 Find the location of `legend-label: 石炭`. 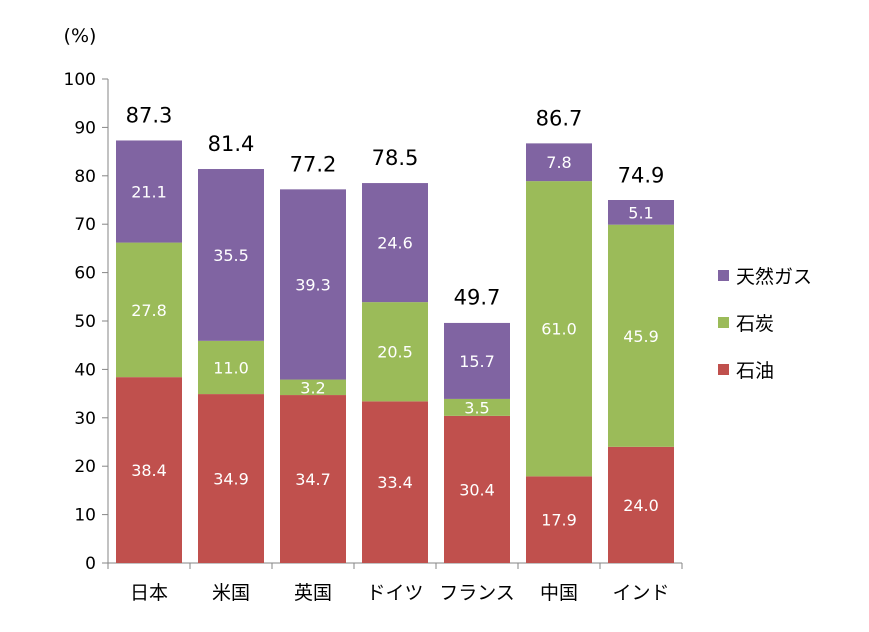

legend-label: 石炭 is located at coordinates (755, 324).